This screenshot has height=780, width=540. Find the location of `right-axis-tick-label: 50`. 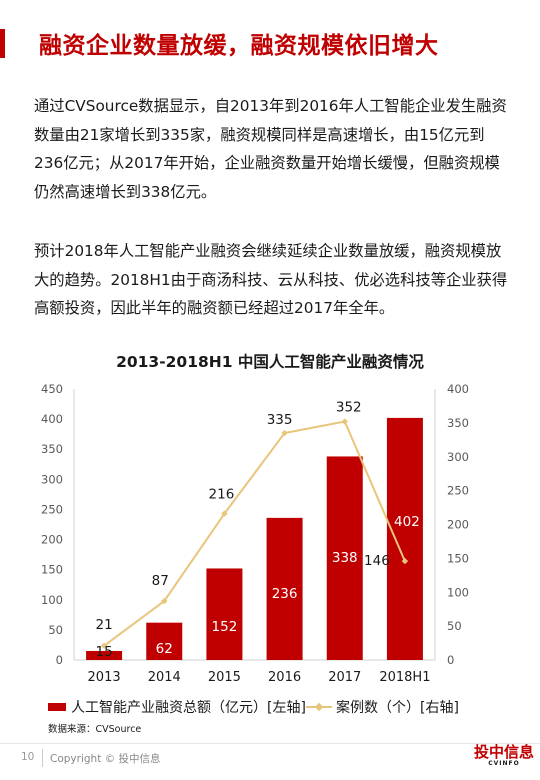

right-axis-tick-label: 50 is located at coordinates (454, 626).